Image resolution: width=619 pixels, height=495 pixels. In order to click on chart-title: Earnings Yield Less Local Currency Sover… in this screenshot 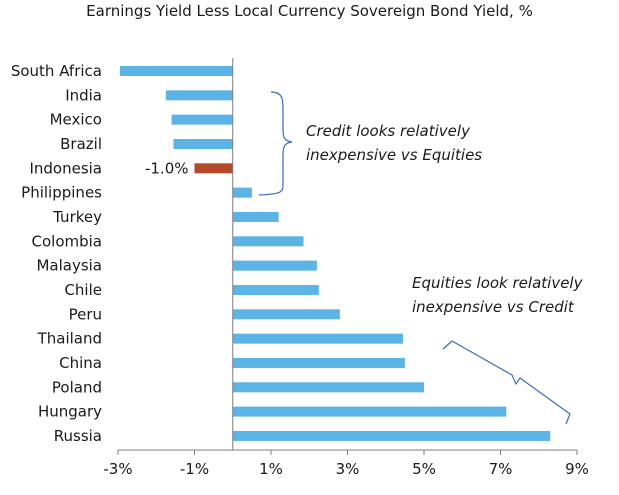, I will do `click(309, 11)`.